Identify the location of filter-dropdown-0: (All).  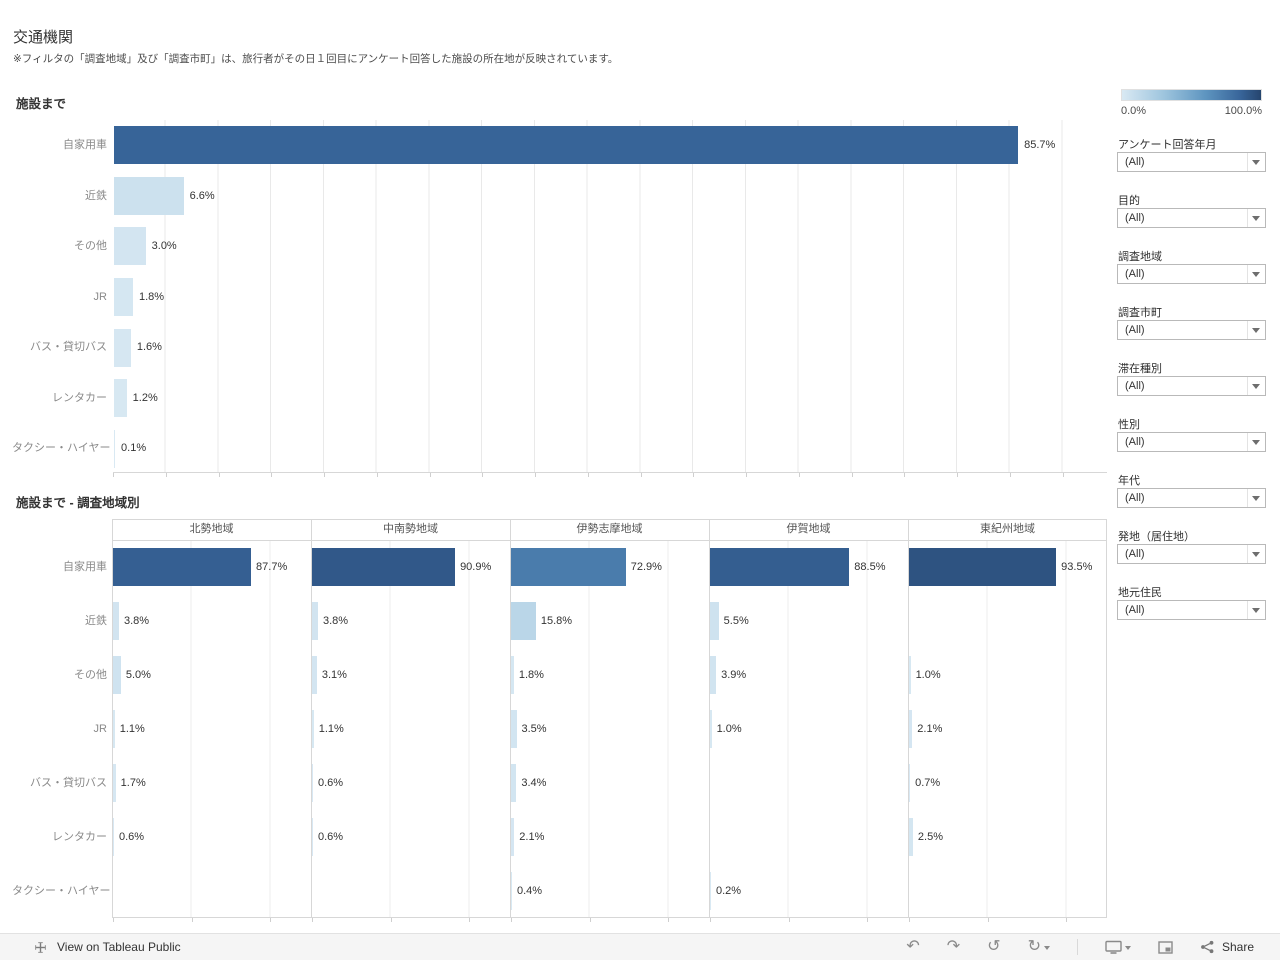
(1191, 162).